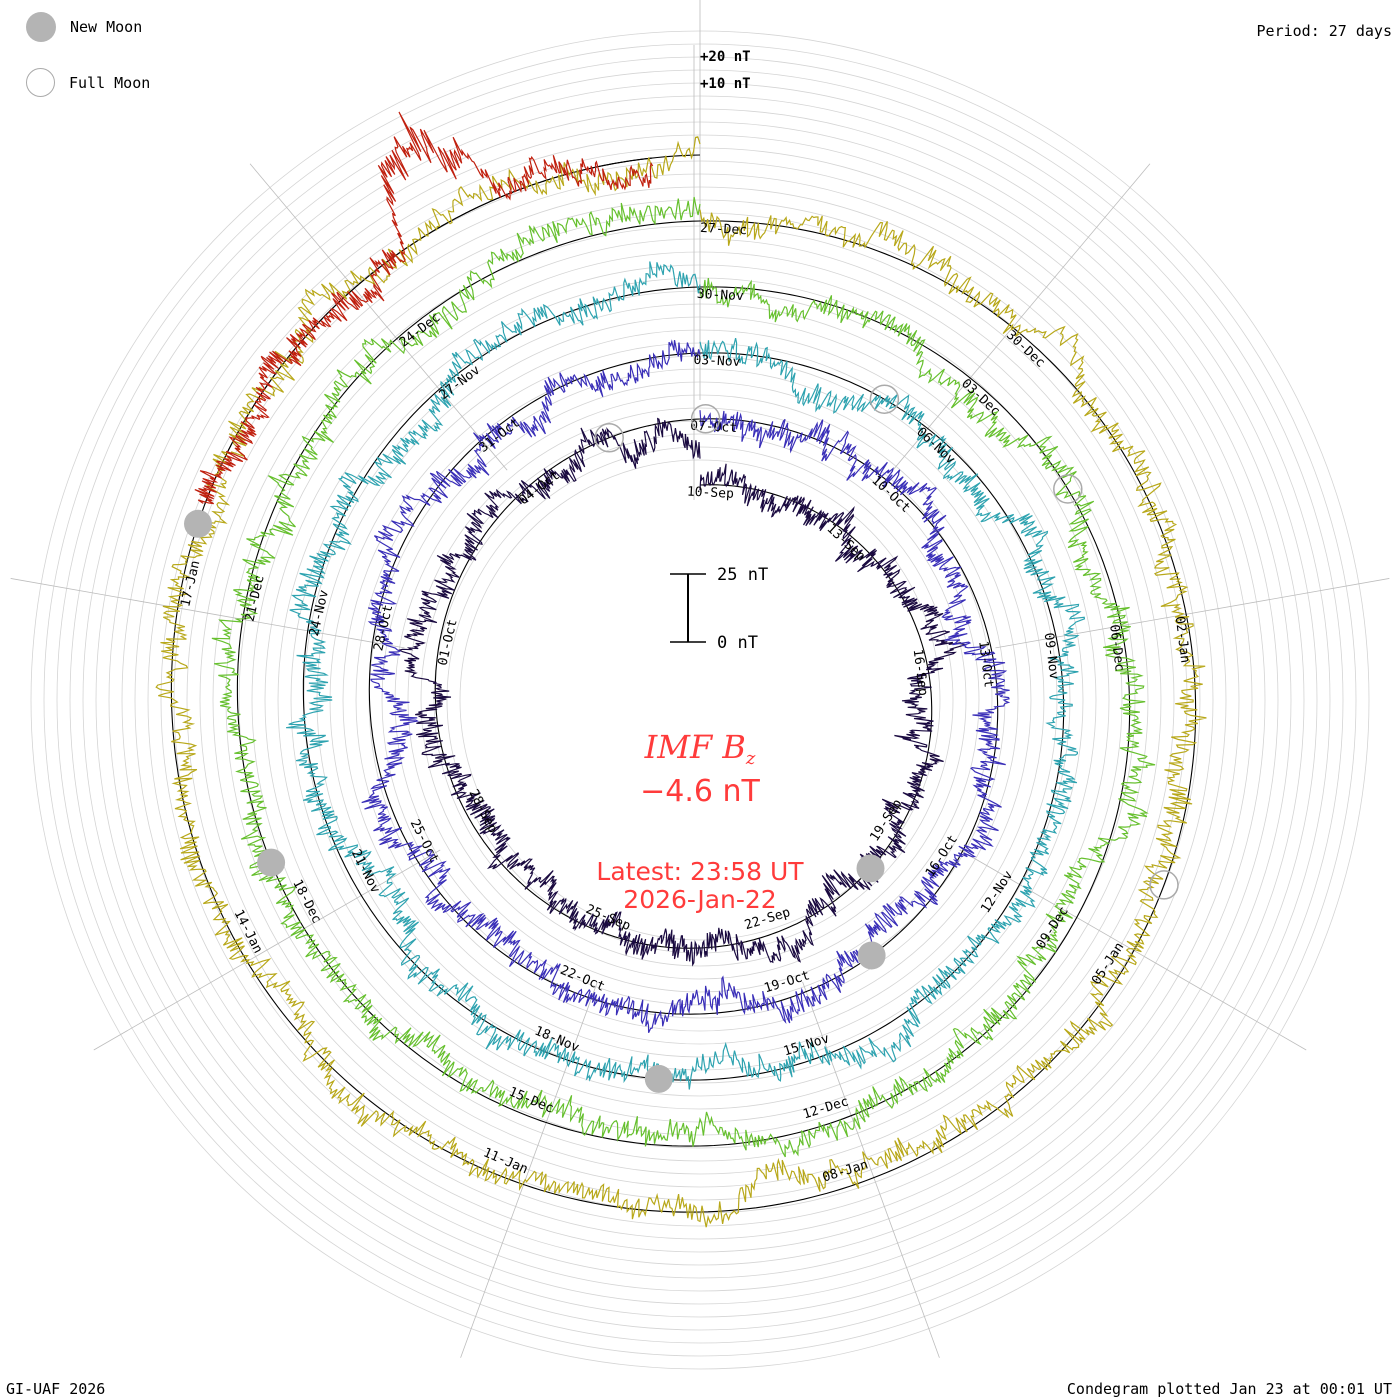  Describe the element at coordinates (725, 57) in the screenshot. I see `ref-label-20: +20 nT` at that location.